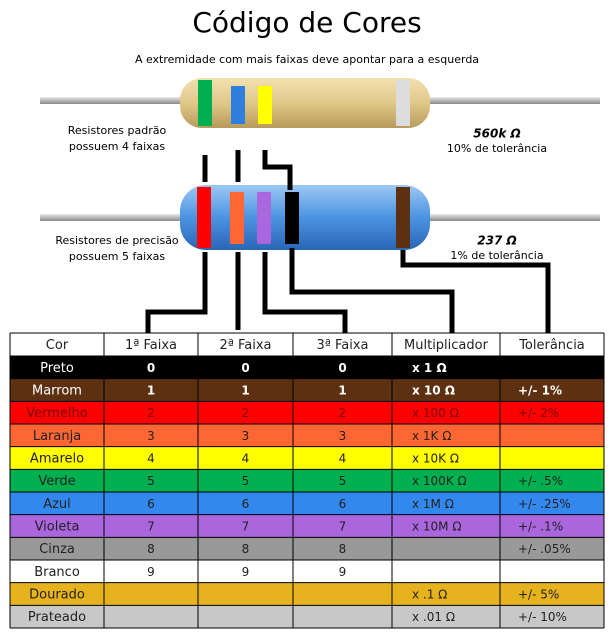  What do you see at coordinates (307, 344) in the screenshot?
I see `table-header-bg` at bounding box center [307, 344].